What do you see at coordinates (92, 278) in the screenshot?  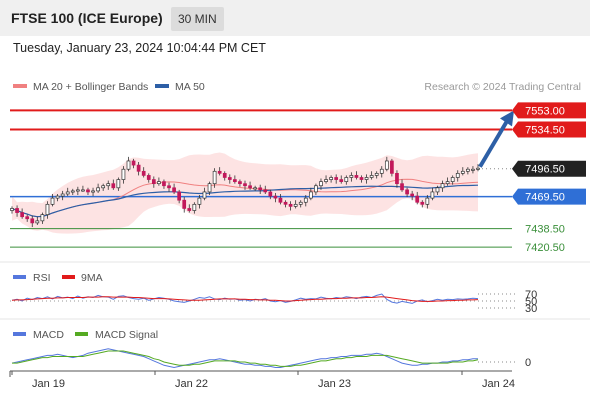 I see `legend-label-9ma: 9MA` at bounding box center [92, 278].